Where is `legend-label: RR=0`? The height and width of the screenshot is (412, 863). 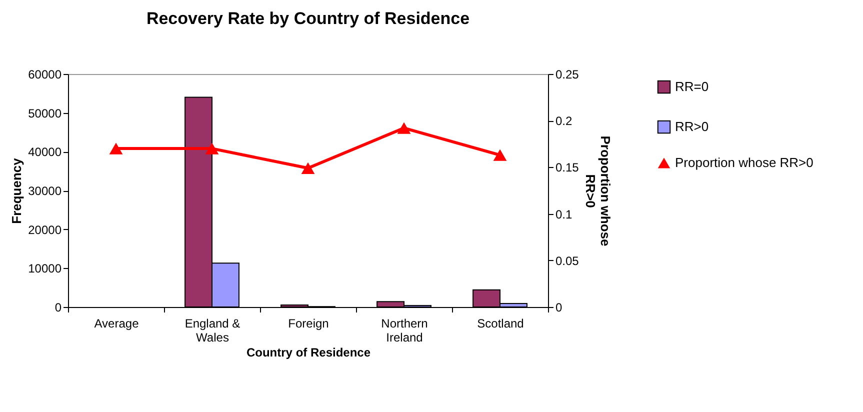
legend-label: RR=0 is located at coordinates (692, 86).